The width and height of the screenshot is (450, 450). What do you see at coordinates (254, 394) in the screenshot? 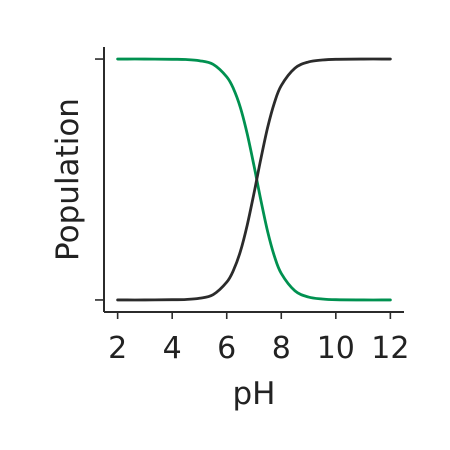
I see `x-axis-label: pH` at bounding box center [254, 394].